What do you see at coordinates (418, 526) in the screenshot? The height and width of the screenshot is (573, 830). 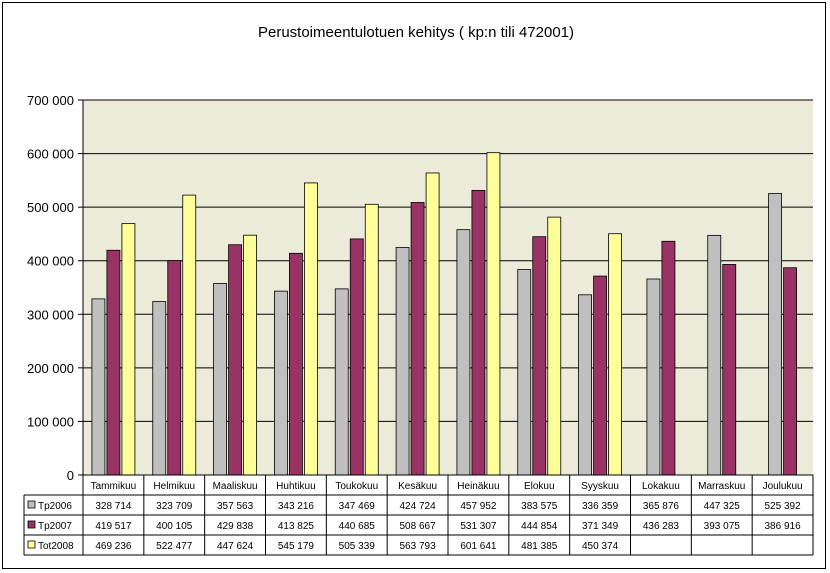 I see `data-label: 508 667` at bounding box center [418, 526].